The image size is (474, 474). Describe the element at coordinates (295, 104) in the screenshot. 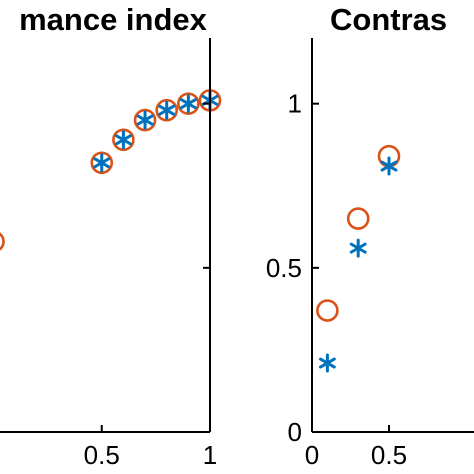

I see `right-panel-y-tick-label: 1` at that location.